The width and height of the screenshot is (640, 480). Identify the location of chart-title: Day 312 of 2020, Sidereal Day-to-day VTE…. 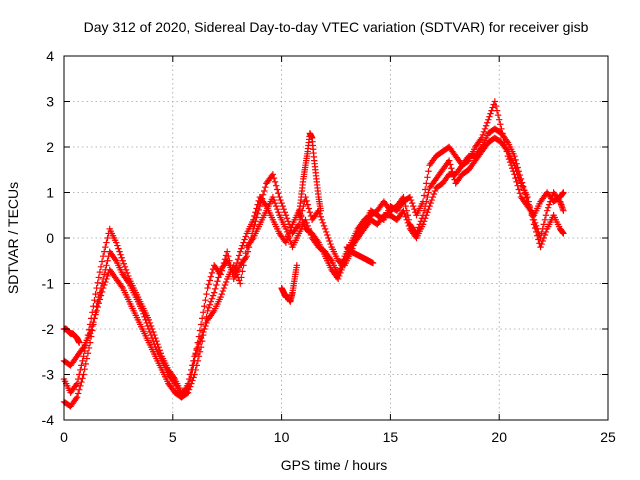
(336, 27).